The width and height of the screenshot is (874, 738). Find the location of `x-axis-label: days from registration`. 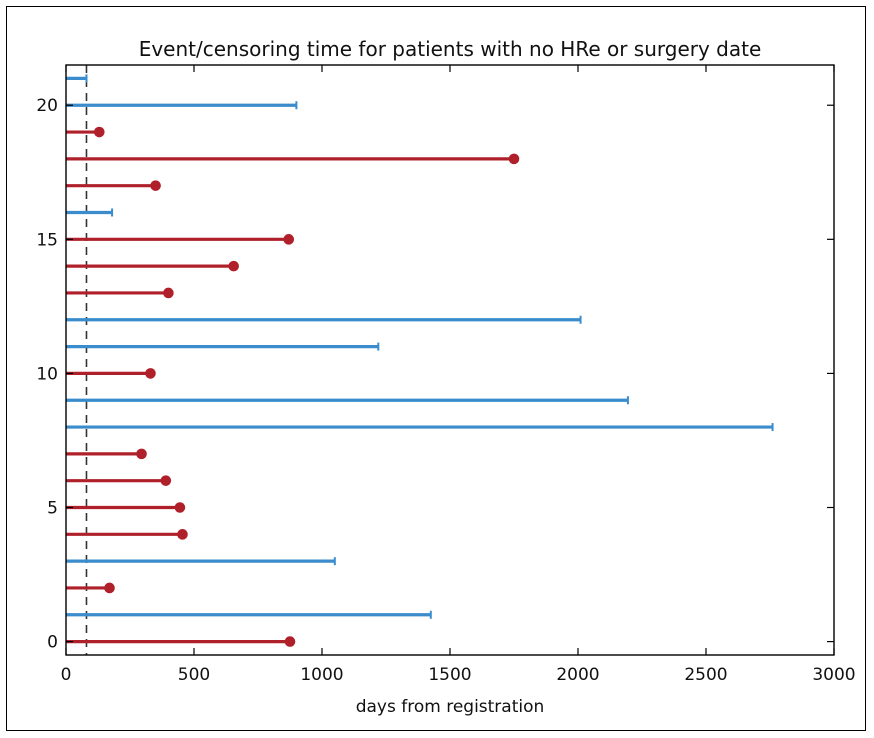

x-axis-label: days from registration is located at coordinates (450, 707).